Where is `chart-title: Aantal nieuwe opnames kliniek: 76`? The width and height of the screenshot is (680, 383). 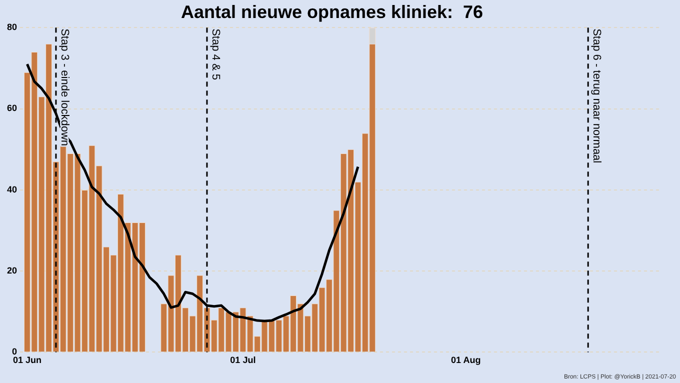 chart-title: Aantal nieuwe opnames kliniek: 76 is located at coordinates (332, 12).